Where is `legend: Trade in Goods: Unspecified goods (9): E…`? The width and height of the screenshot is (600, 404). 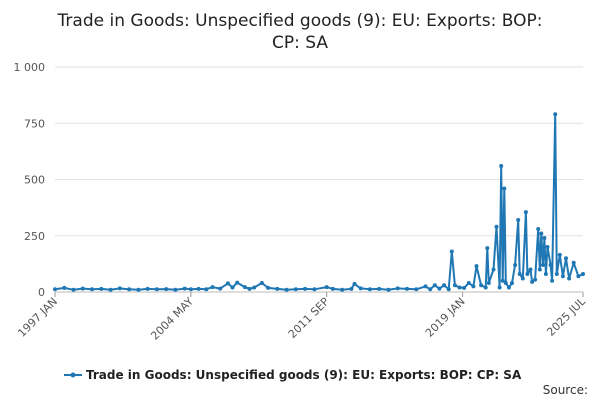
legend: Trade in Goods: Unspecified goods (9): E… is located at coordinates (293, 375).